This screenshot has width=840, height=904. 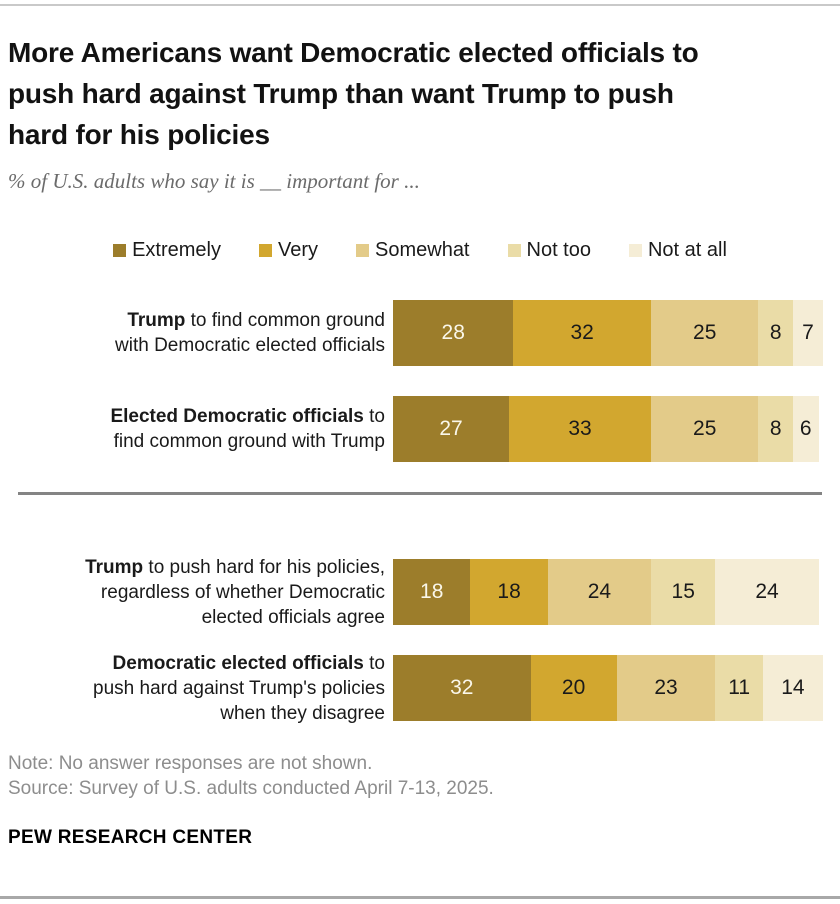 I want to click on legend-label: Somewhat, so click(x=422, y=250).